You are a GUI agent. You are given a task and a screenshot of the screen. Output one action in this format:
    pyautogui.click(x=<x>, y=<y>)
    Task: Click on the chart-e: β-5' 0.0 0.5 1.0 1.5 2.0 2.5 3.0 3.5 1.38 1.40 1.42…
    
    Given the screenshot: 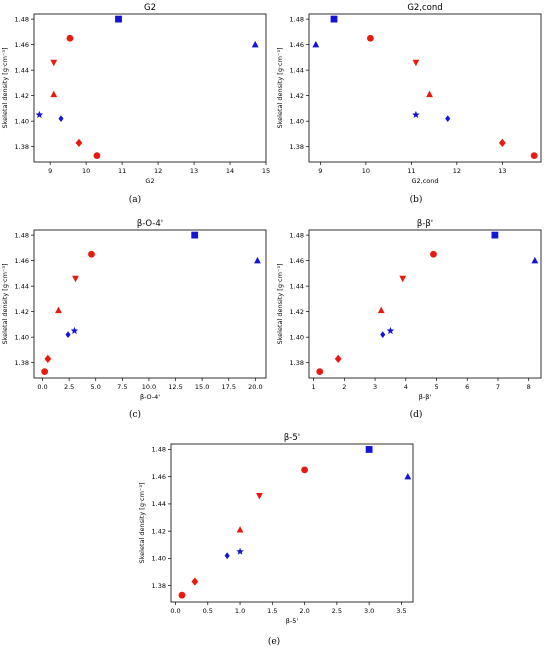 What is the action you would take?
    pyautogui.click(x=276, y=529)
    